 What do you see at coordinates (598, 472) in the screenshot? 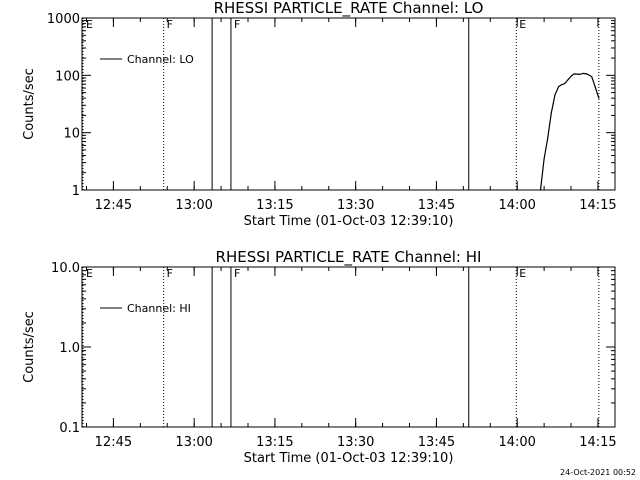
I see `footer-timestamp: 24-Oct-2021 00:52` at bounding box center [598, 472].